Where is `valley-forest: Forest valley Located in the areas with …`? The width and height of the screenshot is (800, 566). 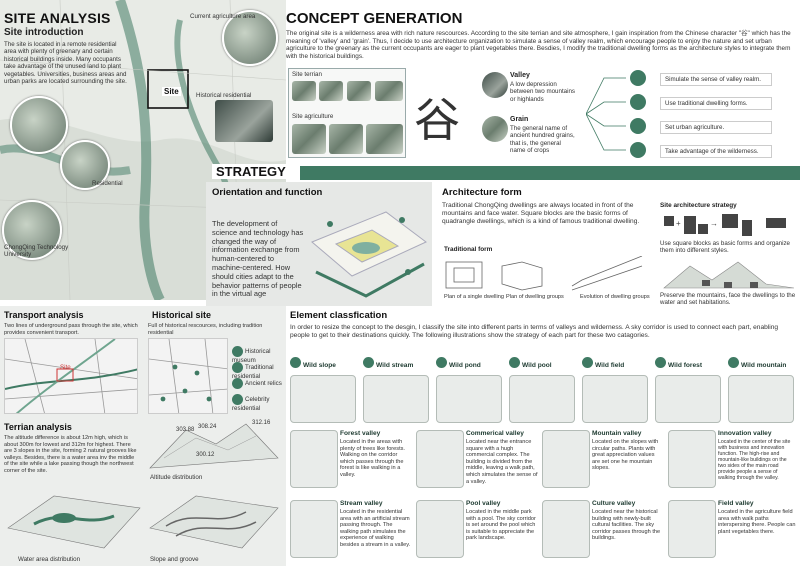 valley-forest: Forest valley Located in the areas with … is located at coordinates (352, 462).